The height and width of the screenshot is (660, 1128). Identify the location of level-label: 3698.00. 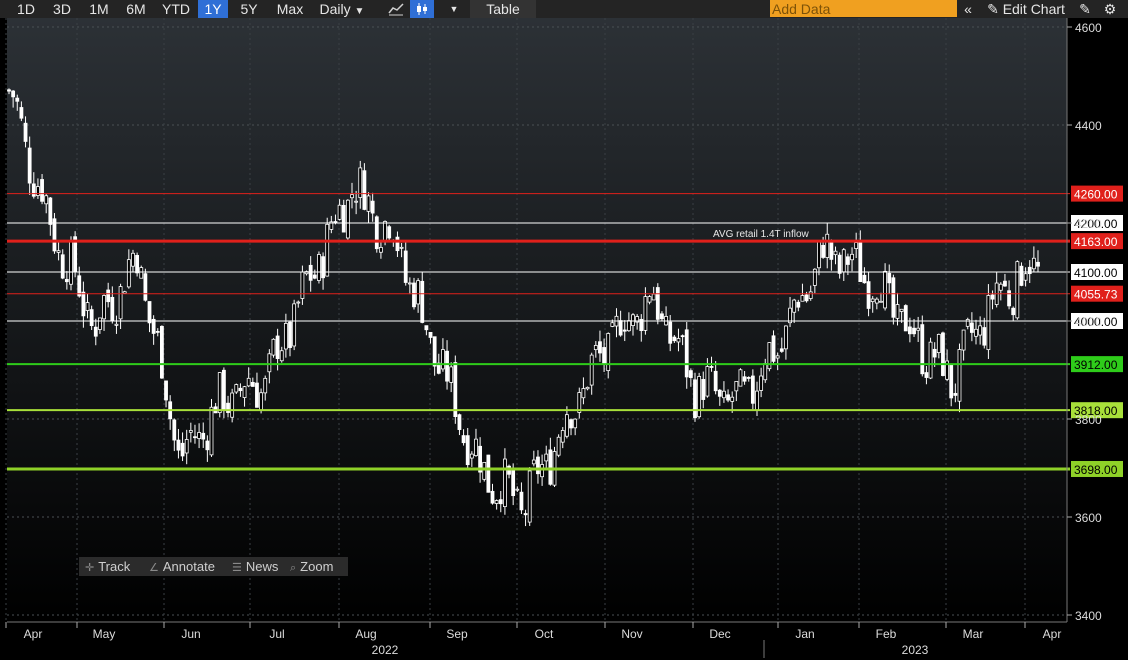
(1096, 470).